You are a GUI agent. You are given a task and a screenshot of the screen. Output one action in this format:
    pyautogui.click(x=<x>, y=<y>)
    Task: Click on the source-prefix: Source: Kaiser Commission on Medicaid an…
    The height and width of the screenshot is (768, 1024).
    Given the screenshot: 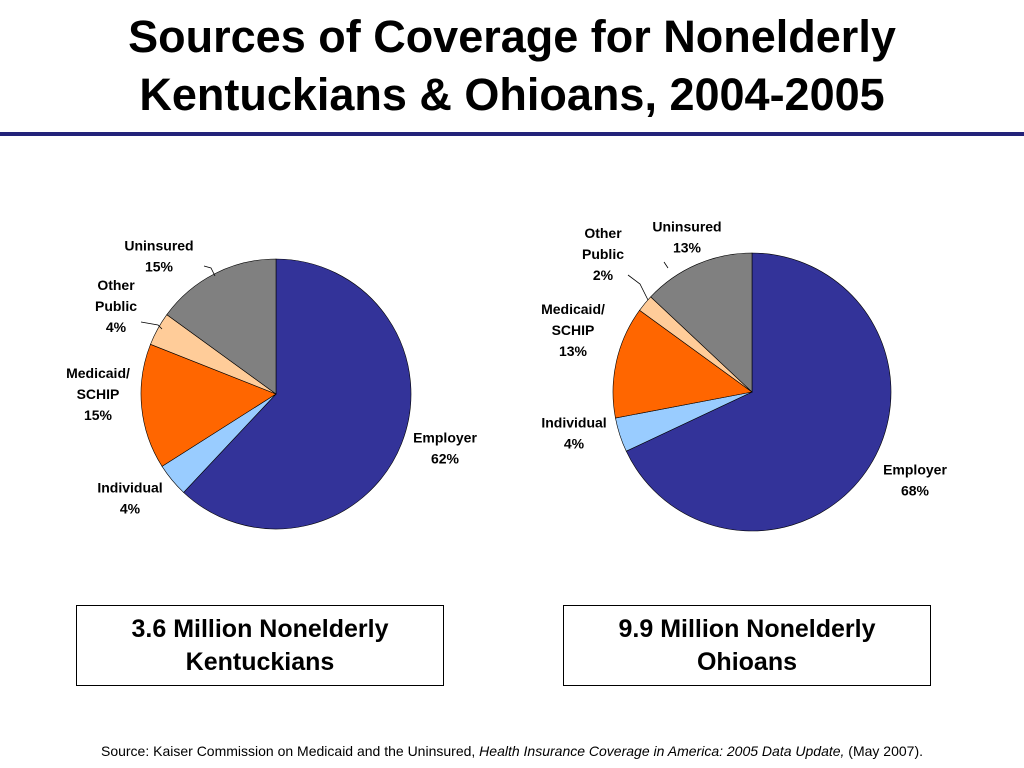 What is the action you would take?
    pyautogui.click(x=290, y=751)
    